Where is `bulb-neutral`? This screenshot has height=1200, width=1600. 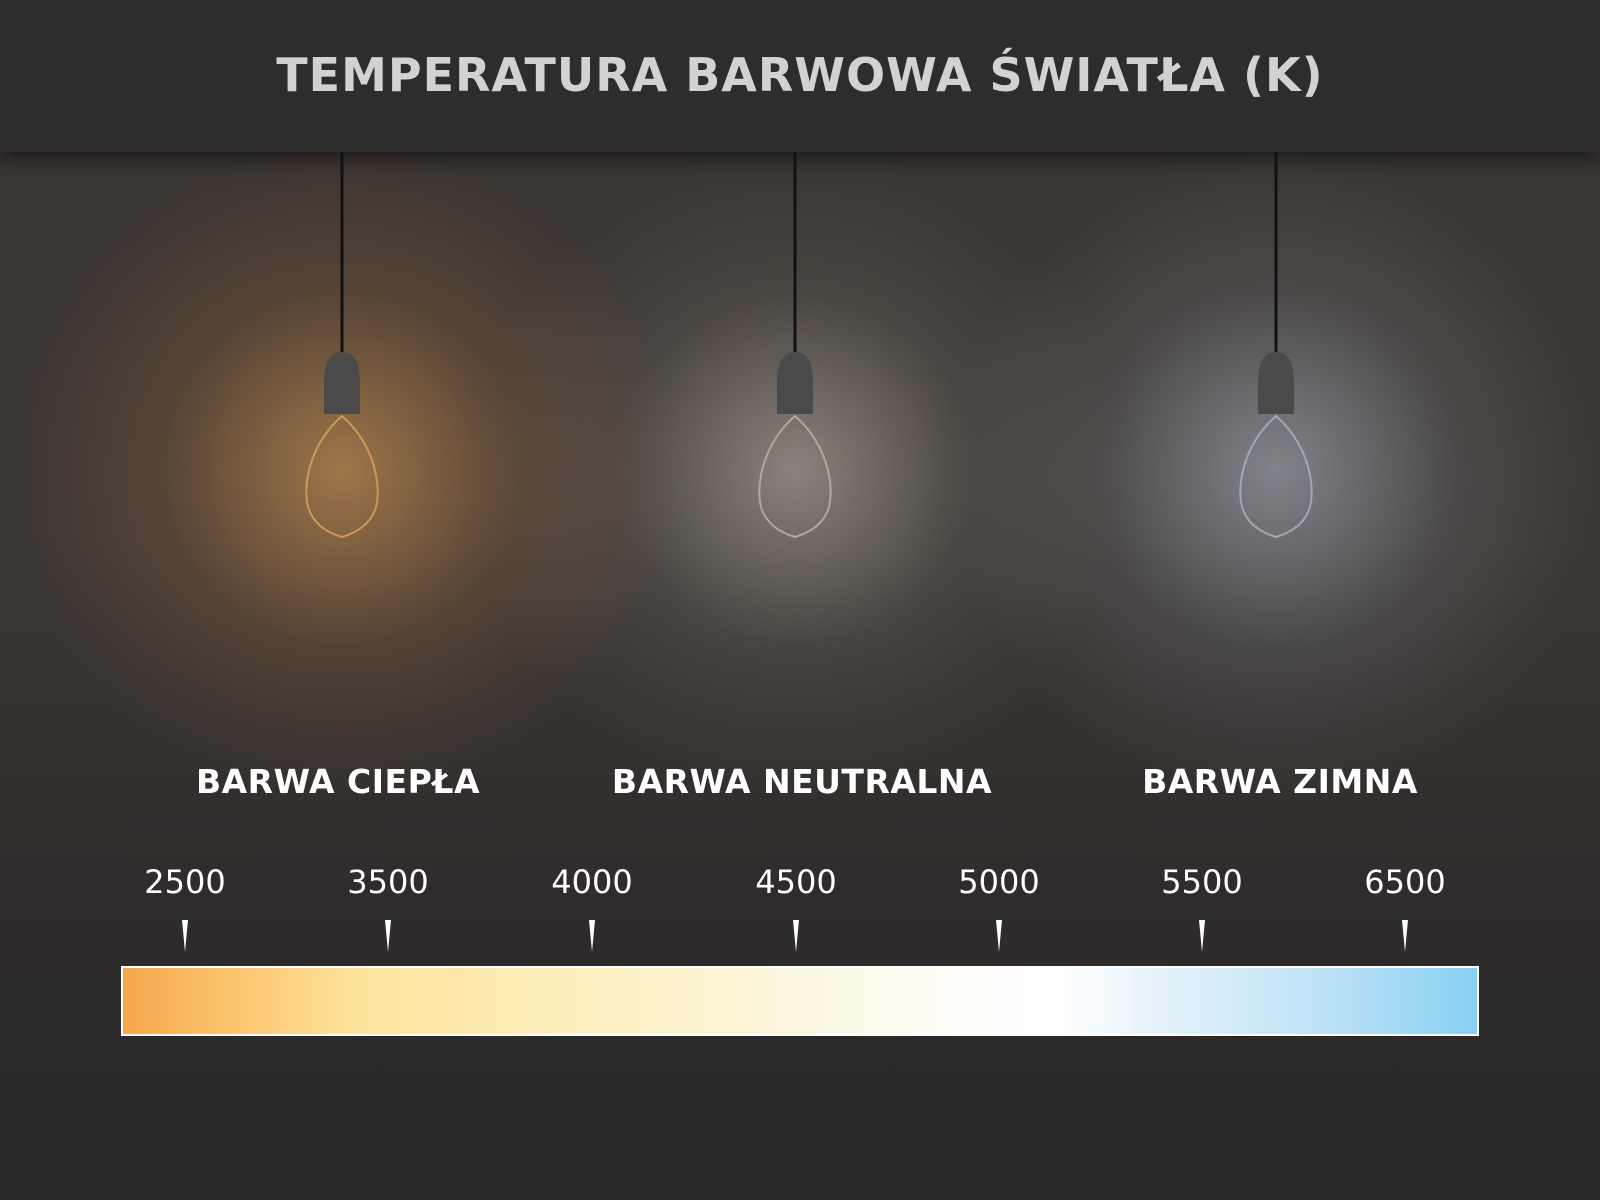 bulb-neutral is located at coordinates (795, 352).